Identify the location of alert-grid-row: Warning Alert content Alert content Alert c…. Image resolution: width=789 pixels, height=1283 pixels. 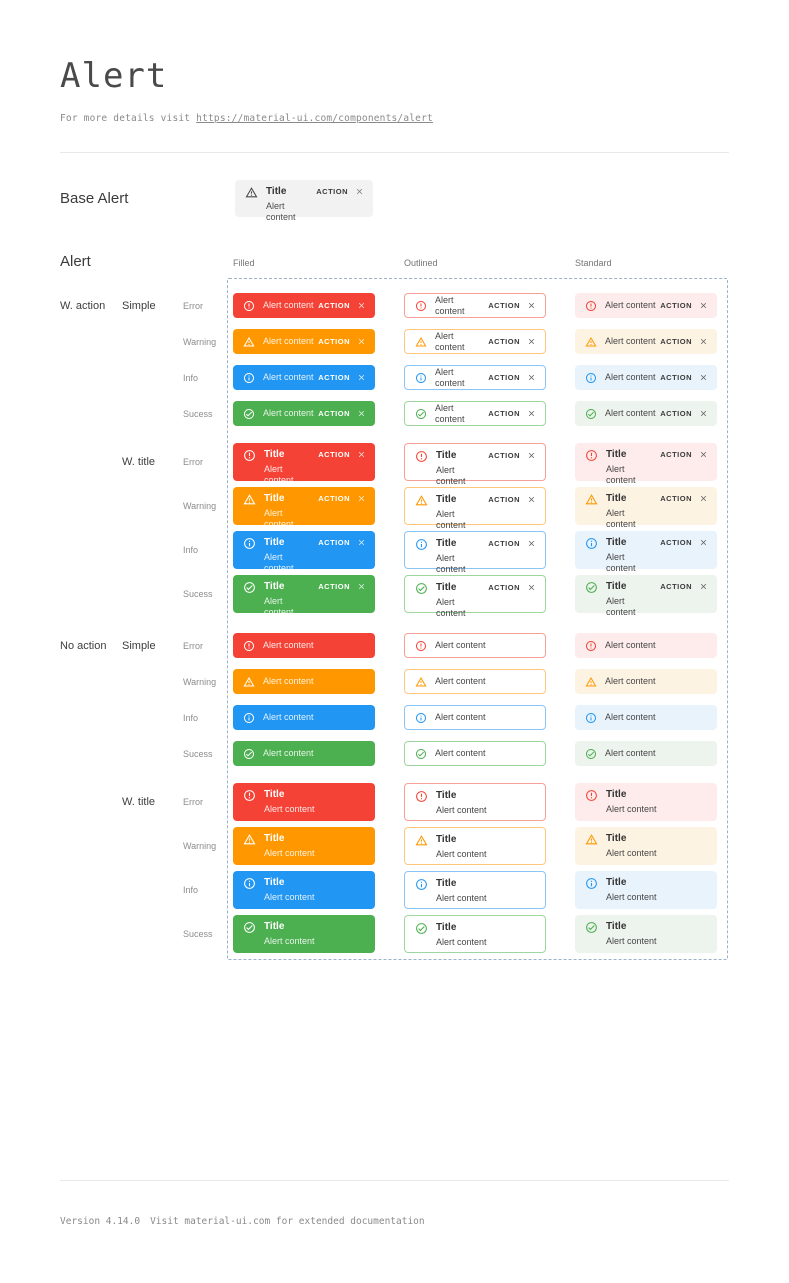
(394, 681).